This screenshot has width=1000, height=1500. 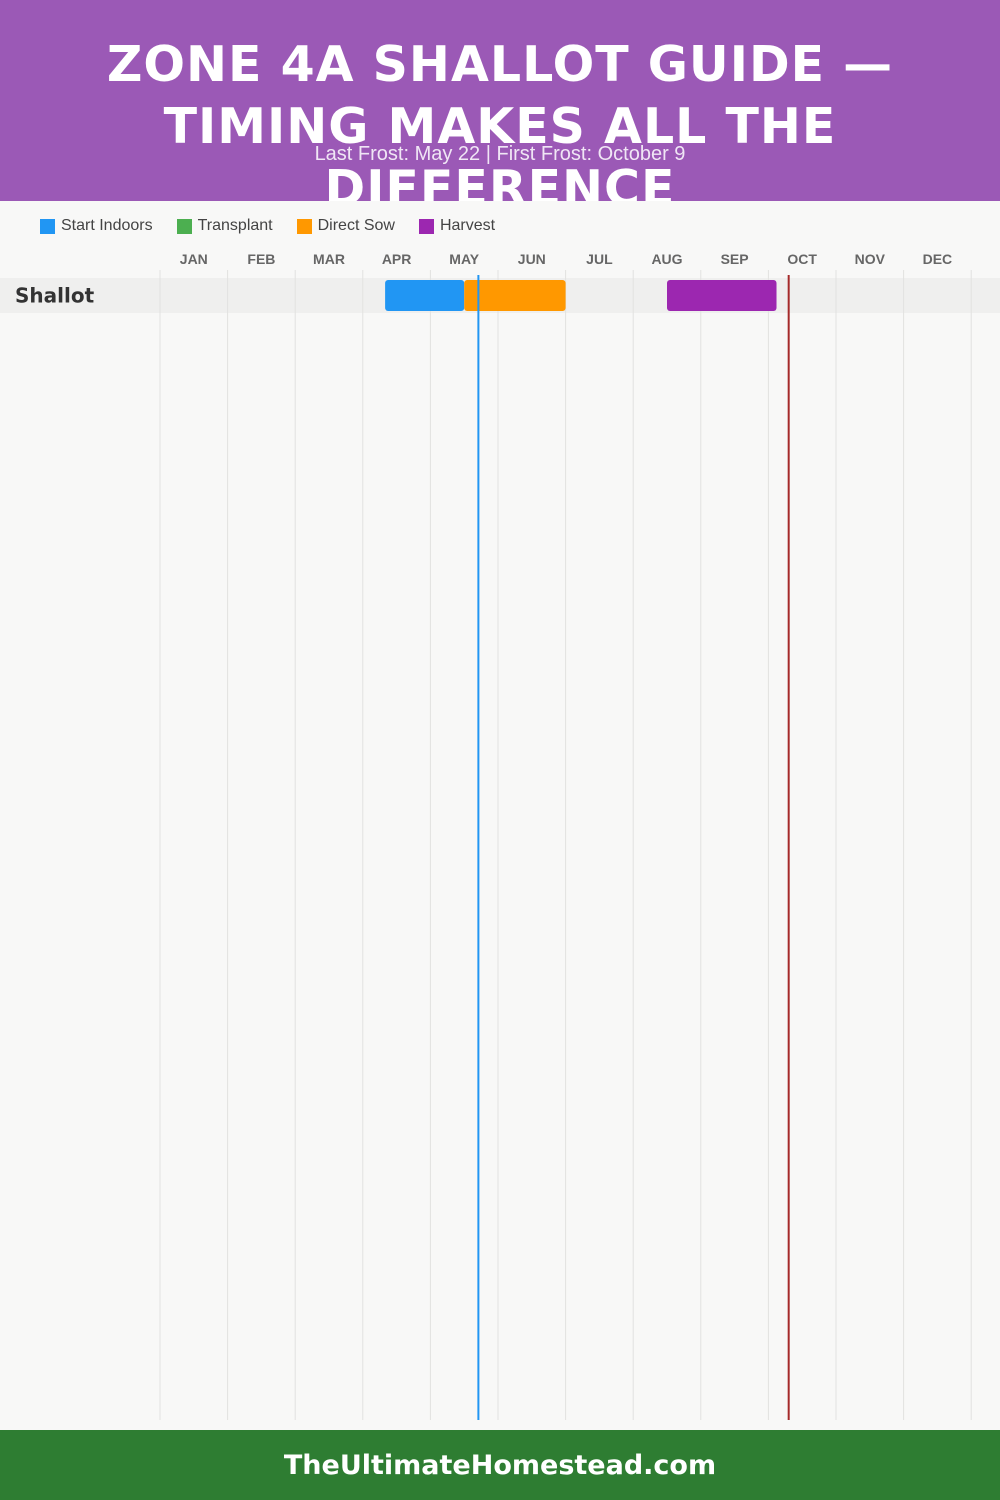 What do you see at coordinates (47, 226) in the screenshot?
I see `legend-swatch-start-indoors` at bounding box center [47, 226].